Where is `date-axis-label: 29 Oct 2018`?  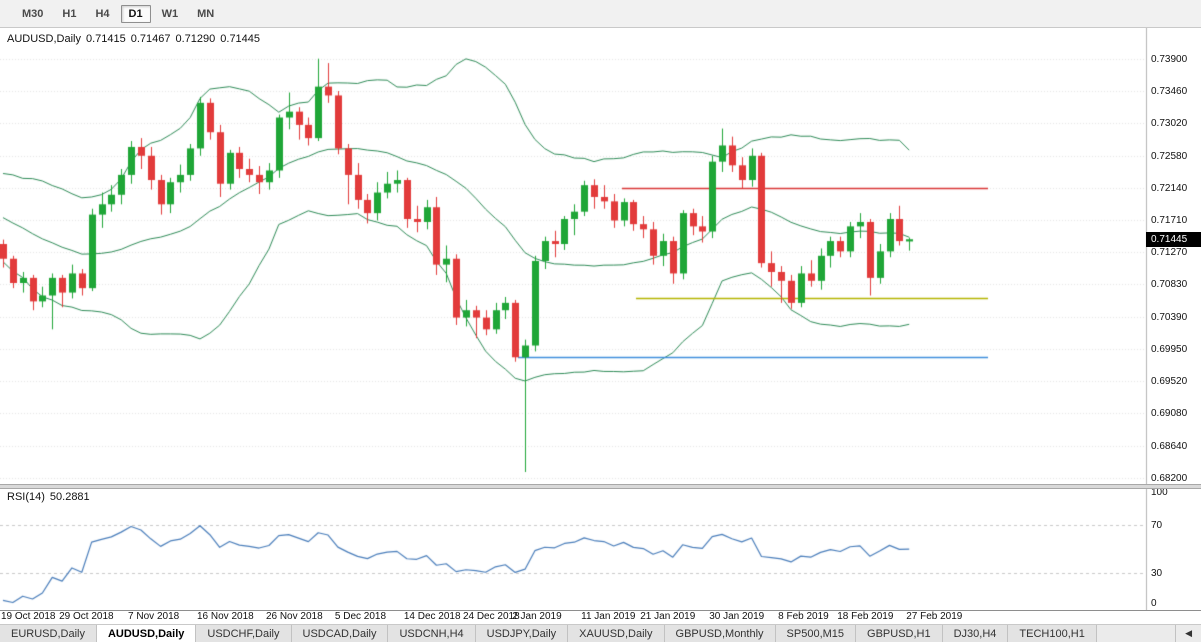
date-axis-label: 29 Oct 2018 is located at coordinates (86, 616).